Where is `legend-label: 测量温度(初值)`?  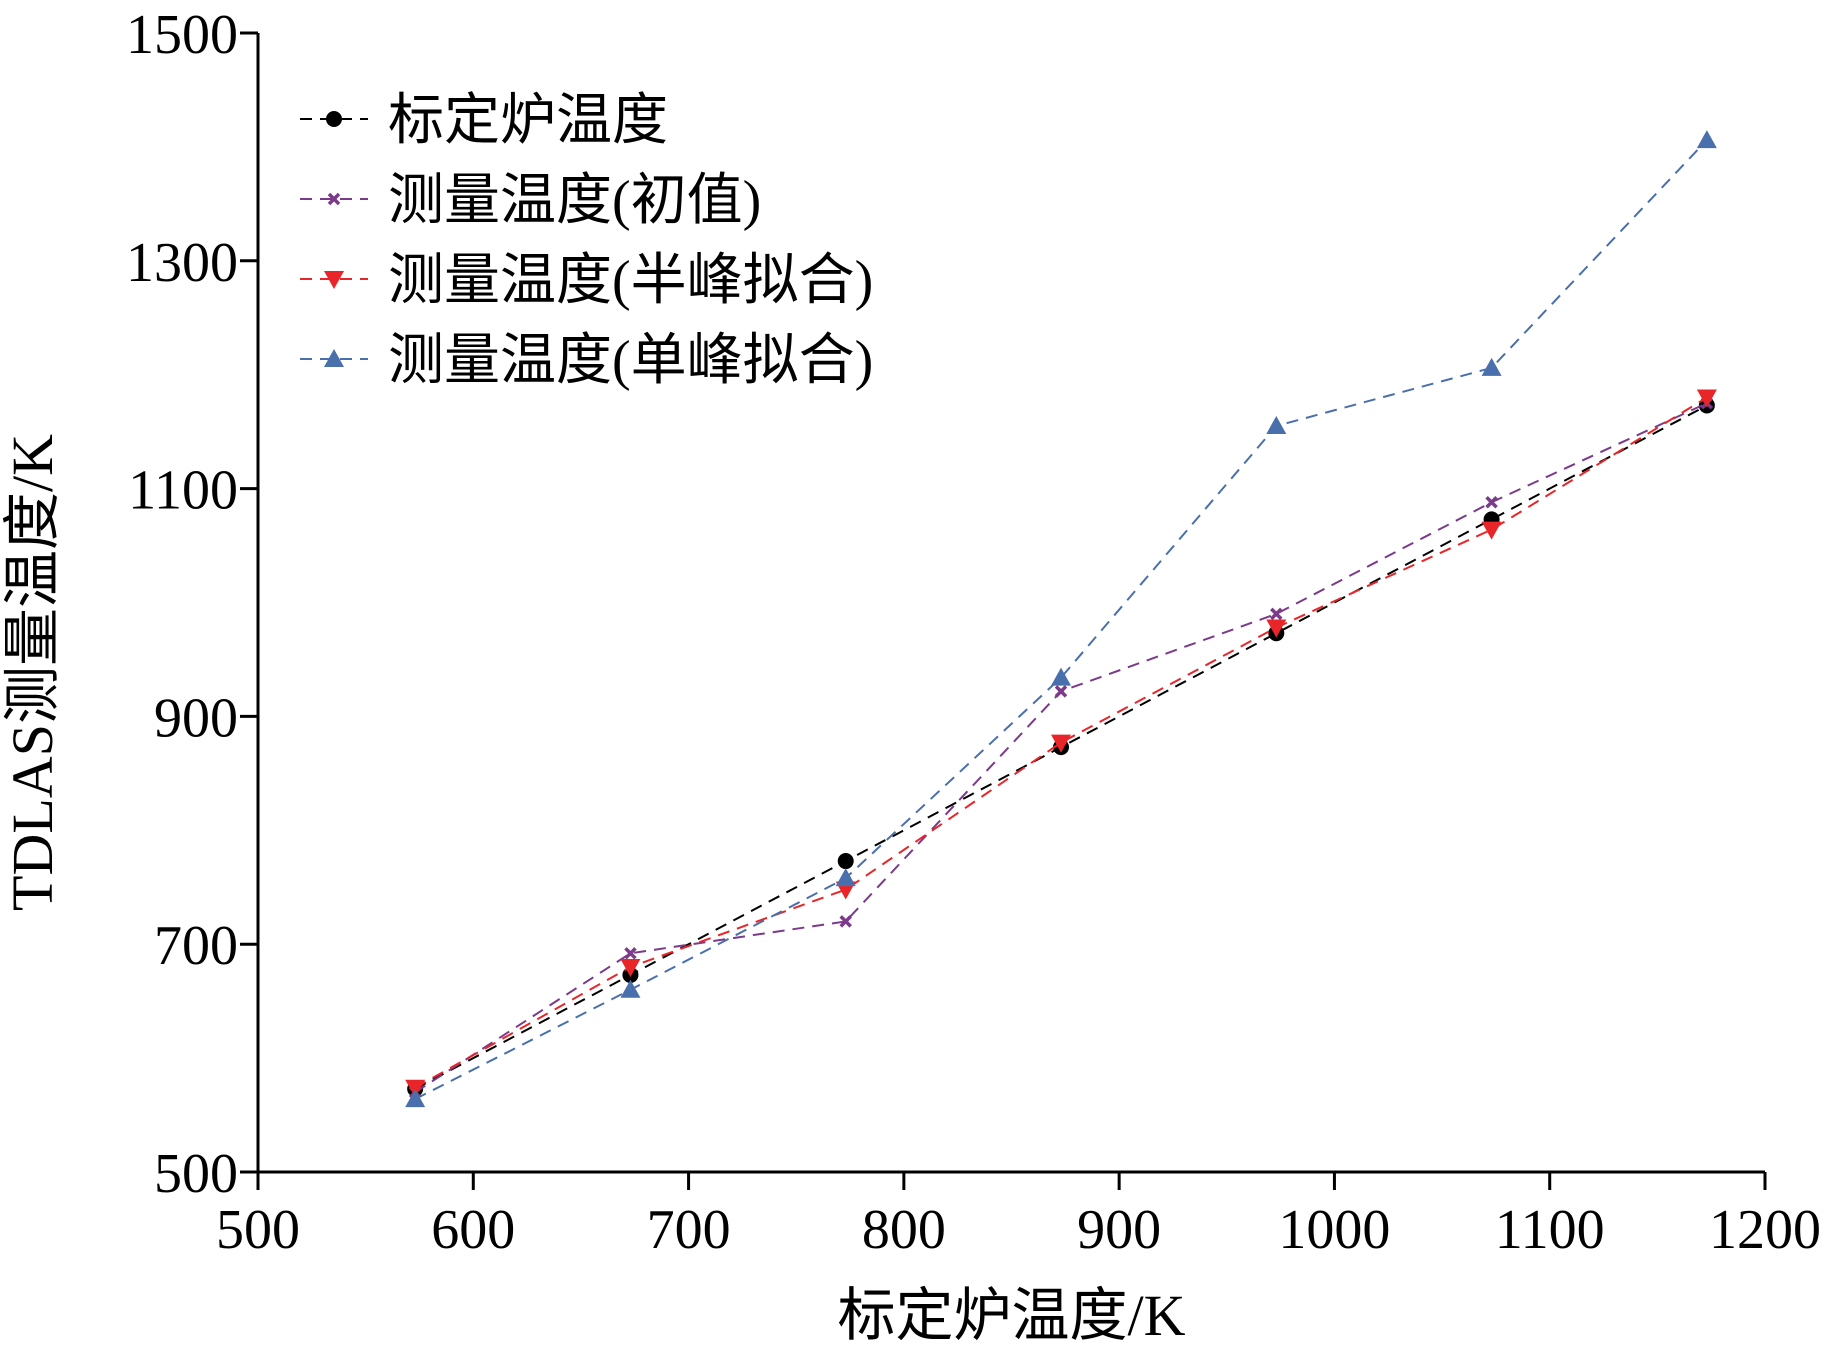 legend-label: 测量温度(初值) is located at coordinates (574, 201).